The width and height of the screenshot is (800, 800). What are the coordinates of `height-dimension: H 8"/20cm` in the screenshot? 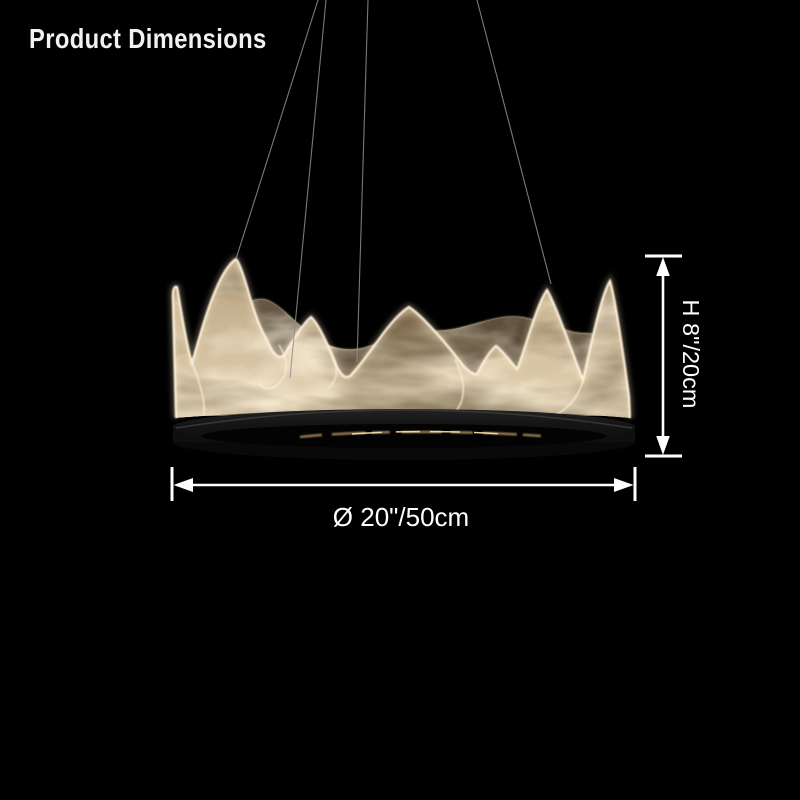 It's located at (674, 356).